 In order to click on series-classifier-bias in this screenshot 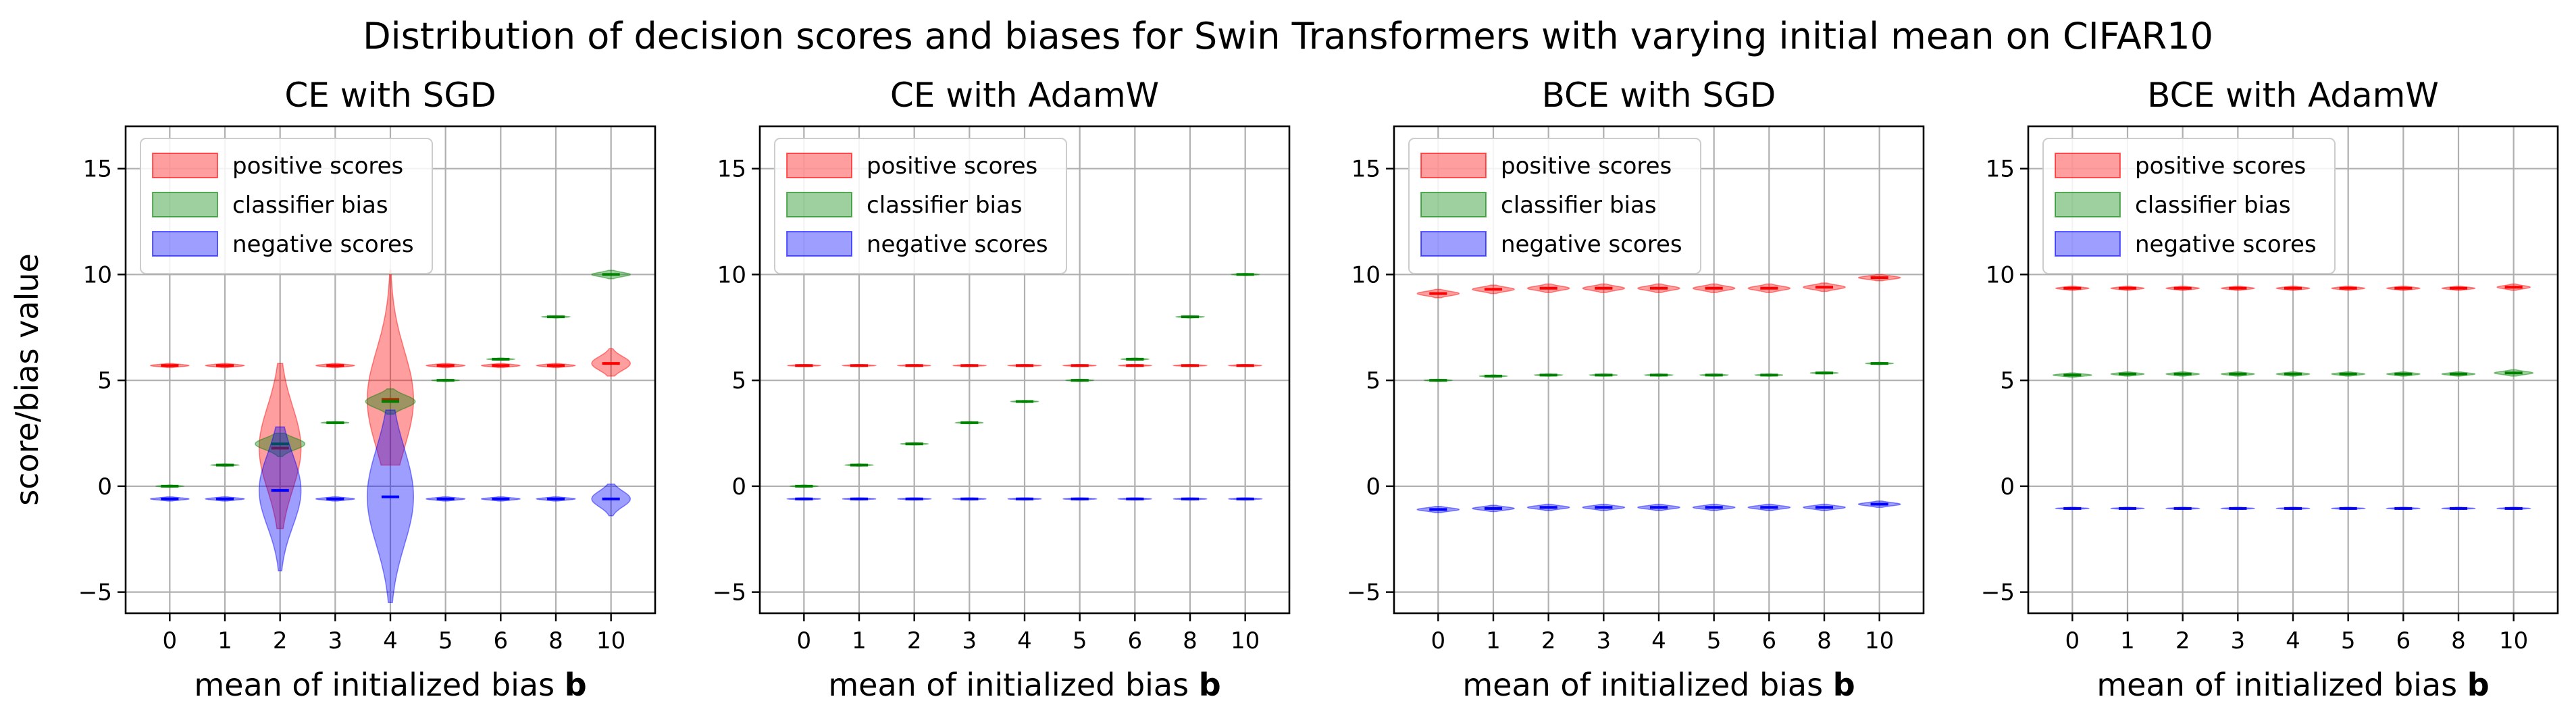, I will do `click(1024, 380)`.